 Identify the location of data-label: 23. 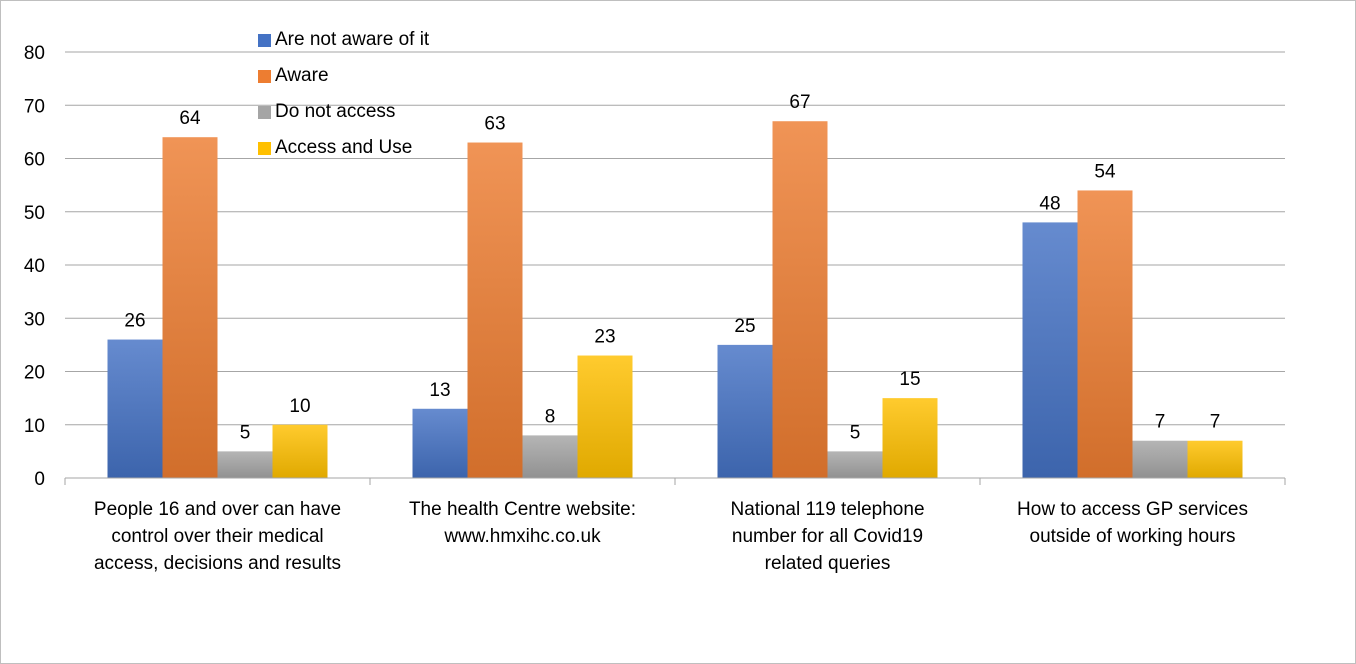
(604, 337).